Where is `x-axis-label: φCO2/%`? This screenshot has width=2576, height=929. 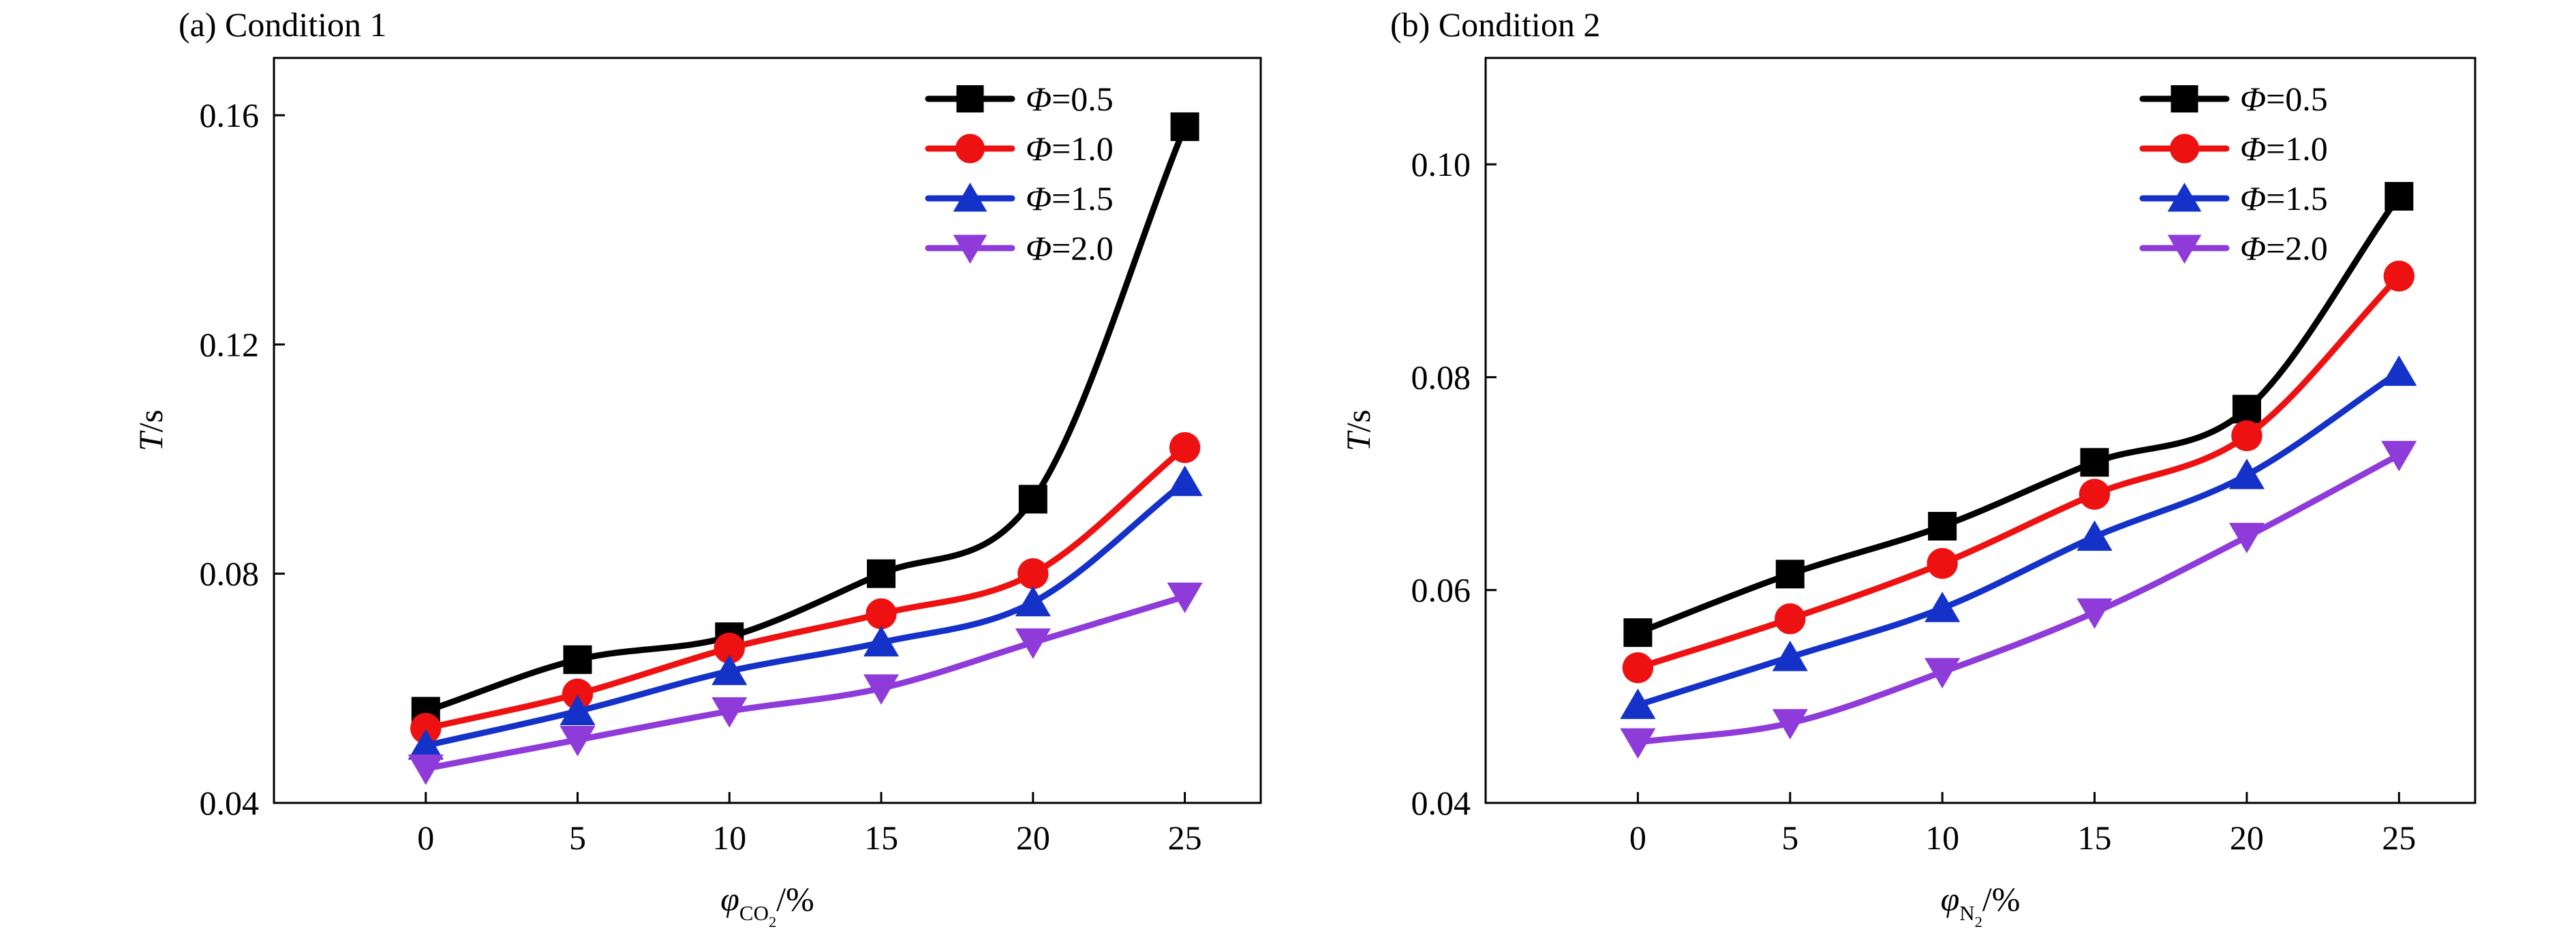
x-axis-label: φCO2/% is located at coordinates (767, 904).